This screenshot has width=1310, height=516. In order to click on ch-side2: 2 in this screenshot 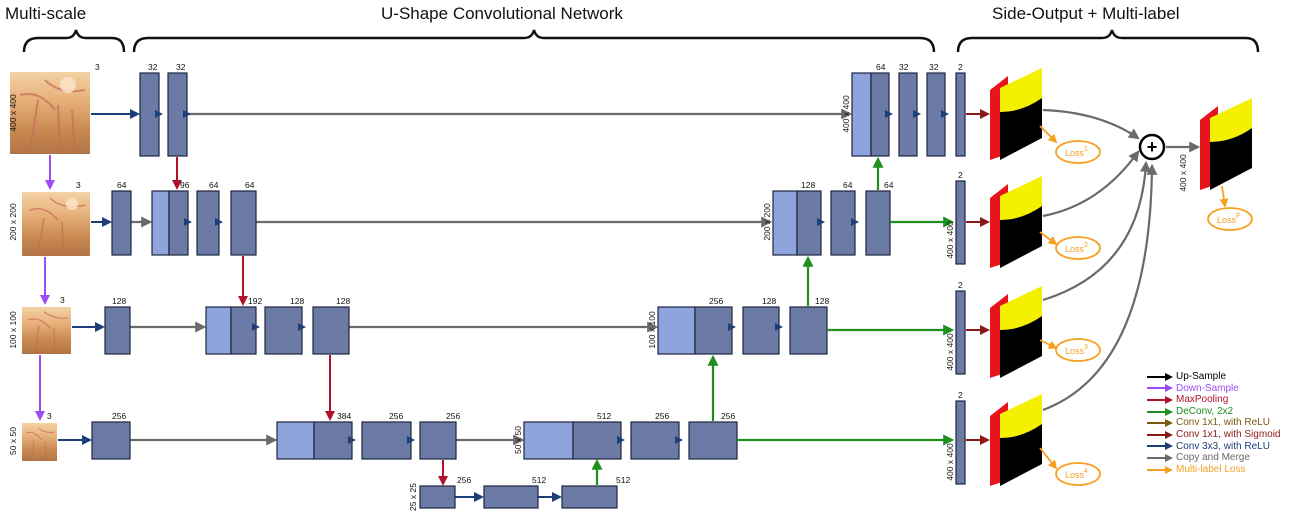, I will do `click(960, 175)`.